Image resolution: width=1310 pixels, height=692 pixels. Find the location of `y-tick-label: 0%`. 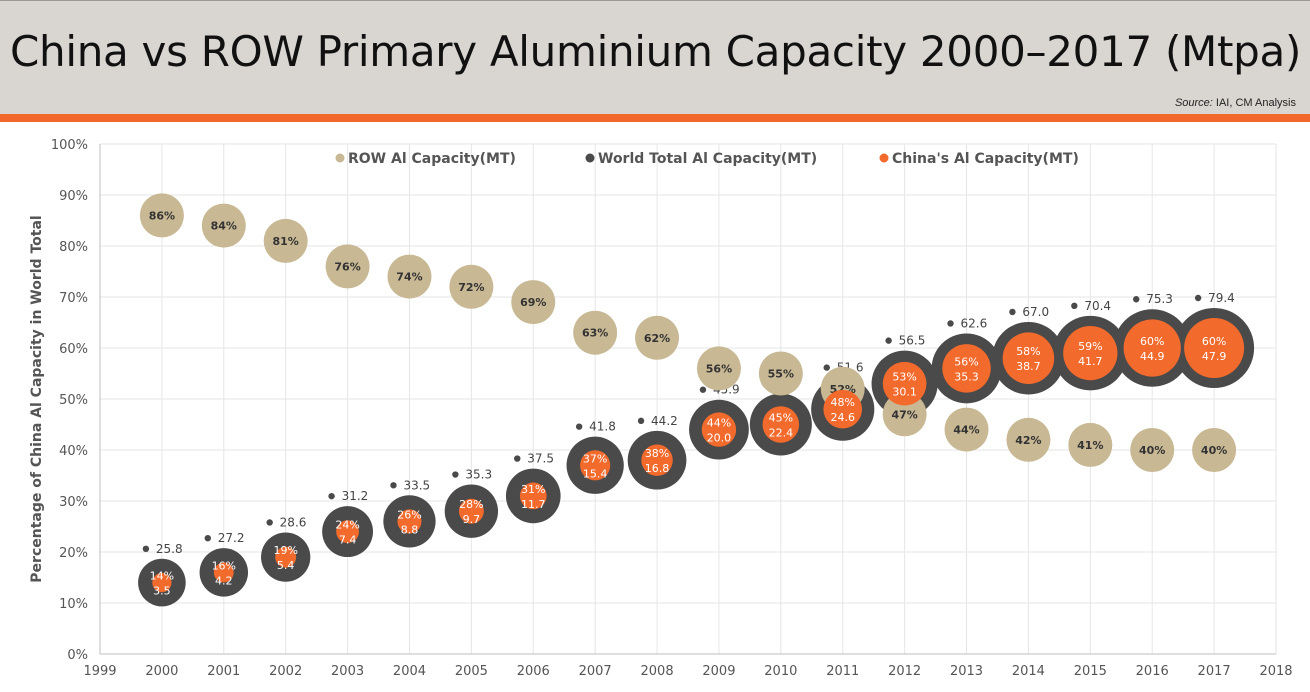

y-tick-label: 0% is located at coordinates (77, 655).